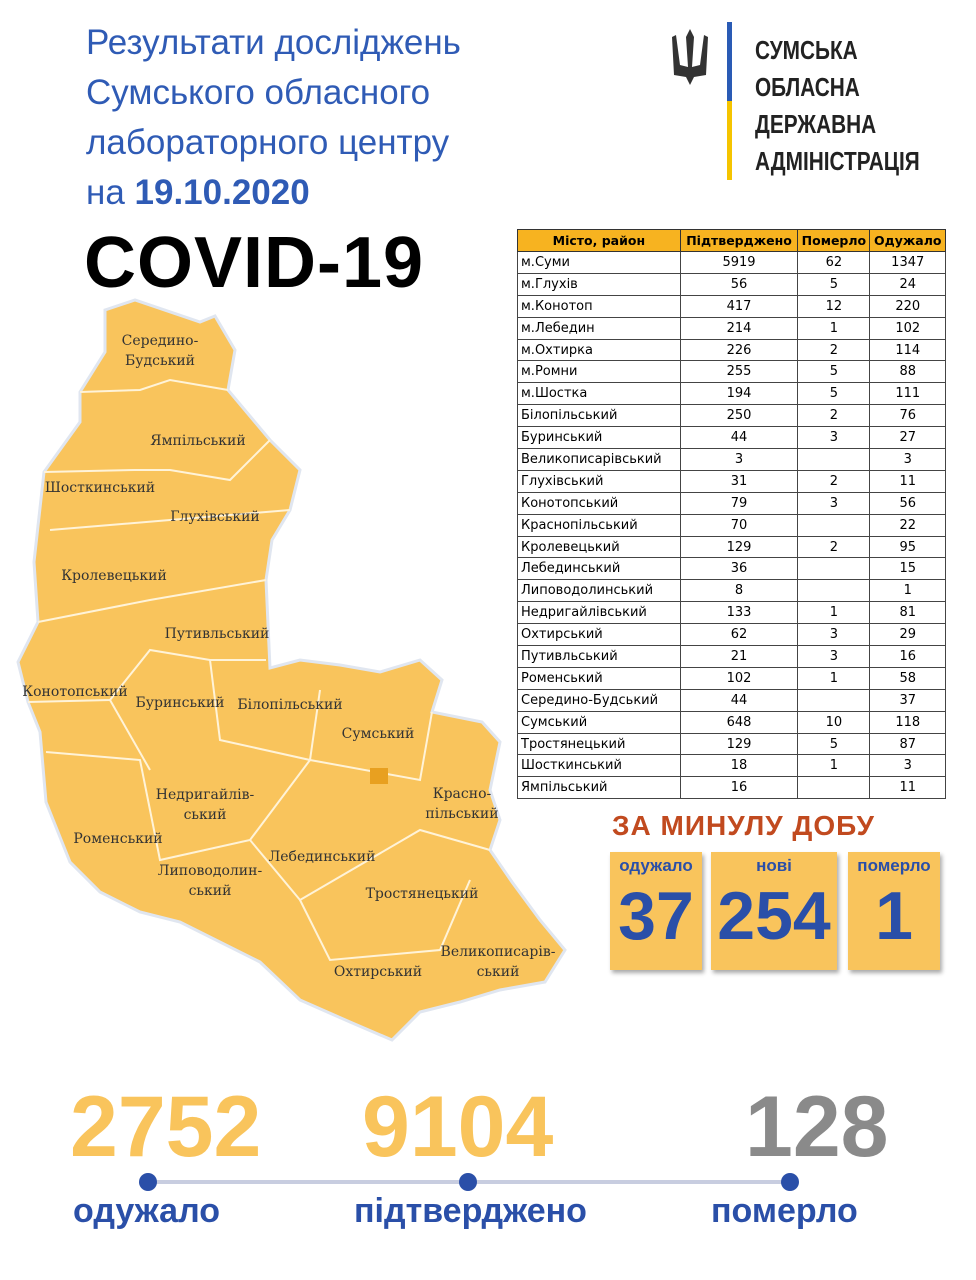  Describe the element at coordinates (599, 438) in the screenshot. I see `table-cell: Буринський` at that location.